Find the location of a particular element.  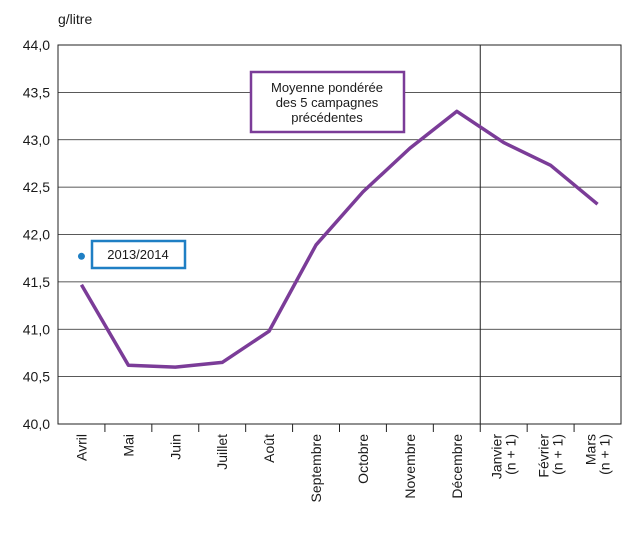

y-tick-label: 40,5 is located at coordinates (36, 377).